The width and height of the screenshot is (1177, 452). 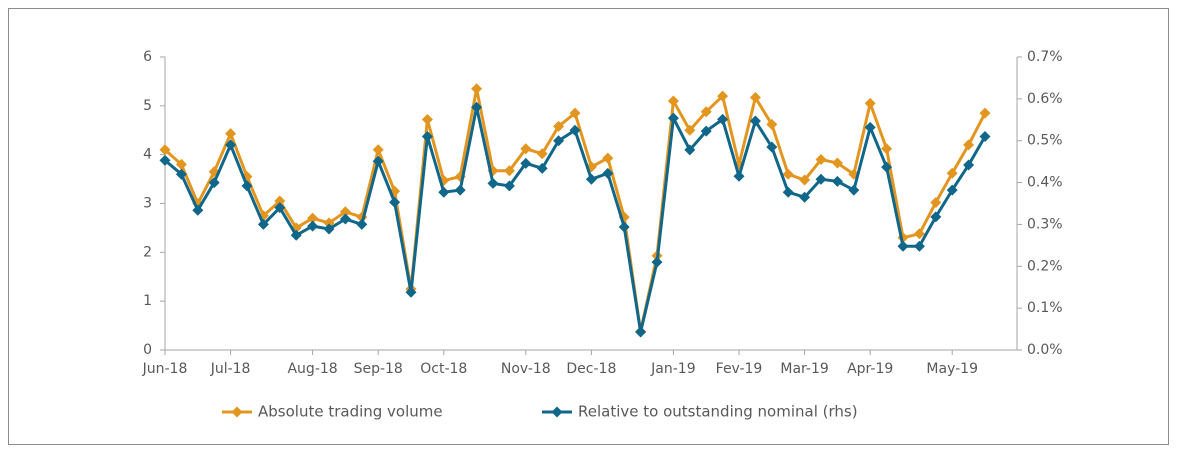 What do you see at coordinates (147, 57) in the screenshot?
I see `y-tick-label: 6` at bounding box center [147, 57].